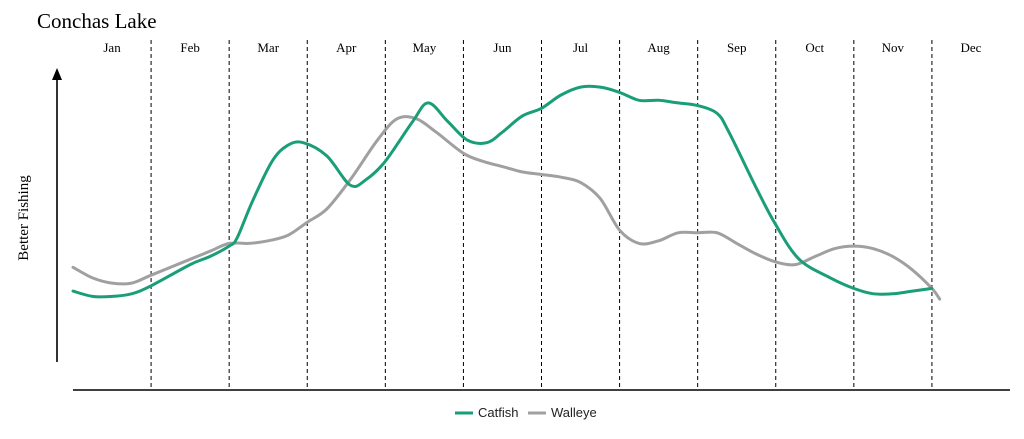 This screenshot has height=439, width=1024. I want to click on chart-title: Conchas Lake, so click(97, 21).